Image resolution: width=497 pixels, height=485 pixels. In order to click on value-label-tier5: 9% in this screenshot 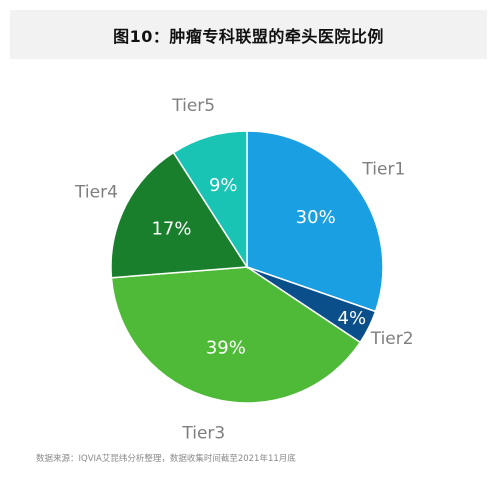, I will do `click(223, 185)`.